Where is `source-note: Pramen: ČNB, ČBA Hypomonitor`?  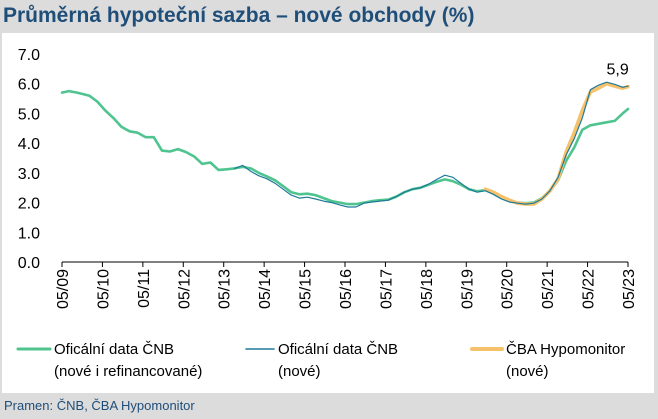
source-note: Pramen: ČNB, ČBA Hypomonitor is located at coordinates (99, 405).